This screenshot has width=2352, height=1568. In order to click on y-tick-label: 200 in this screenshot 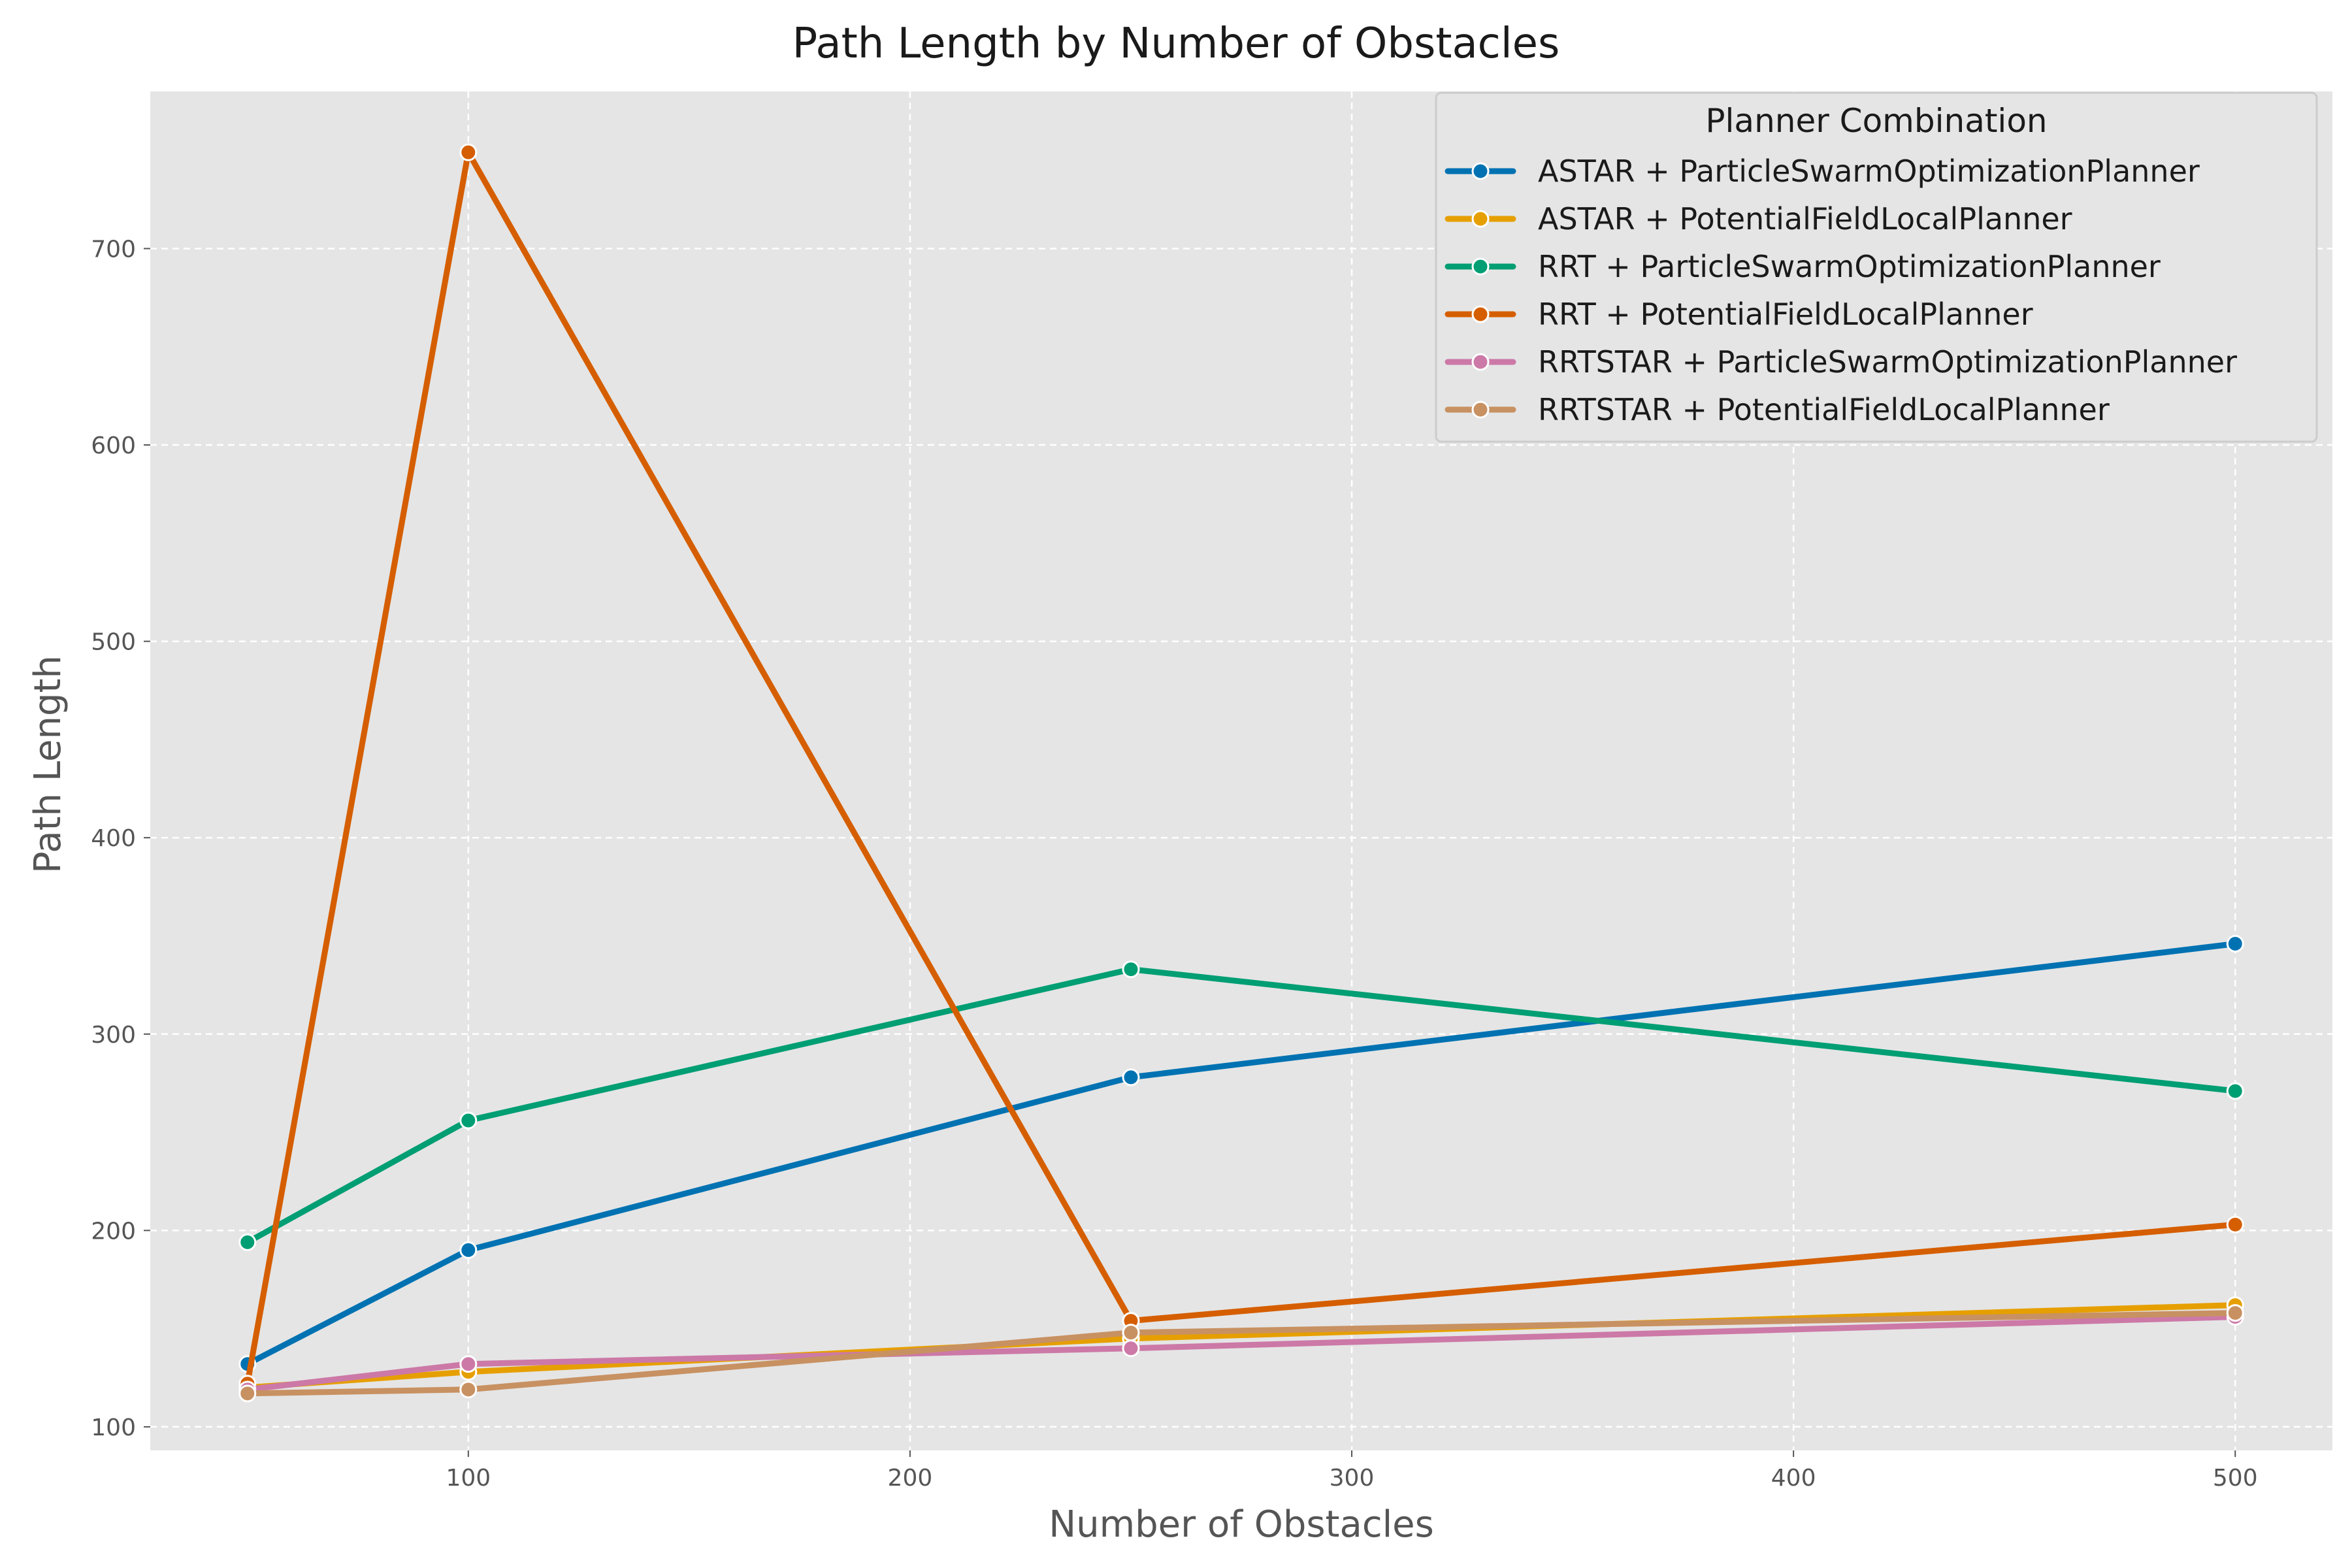, I will do `click(113, 1231)`.